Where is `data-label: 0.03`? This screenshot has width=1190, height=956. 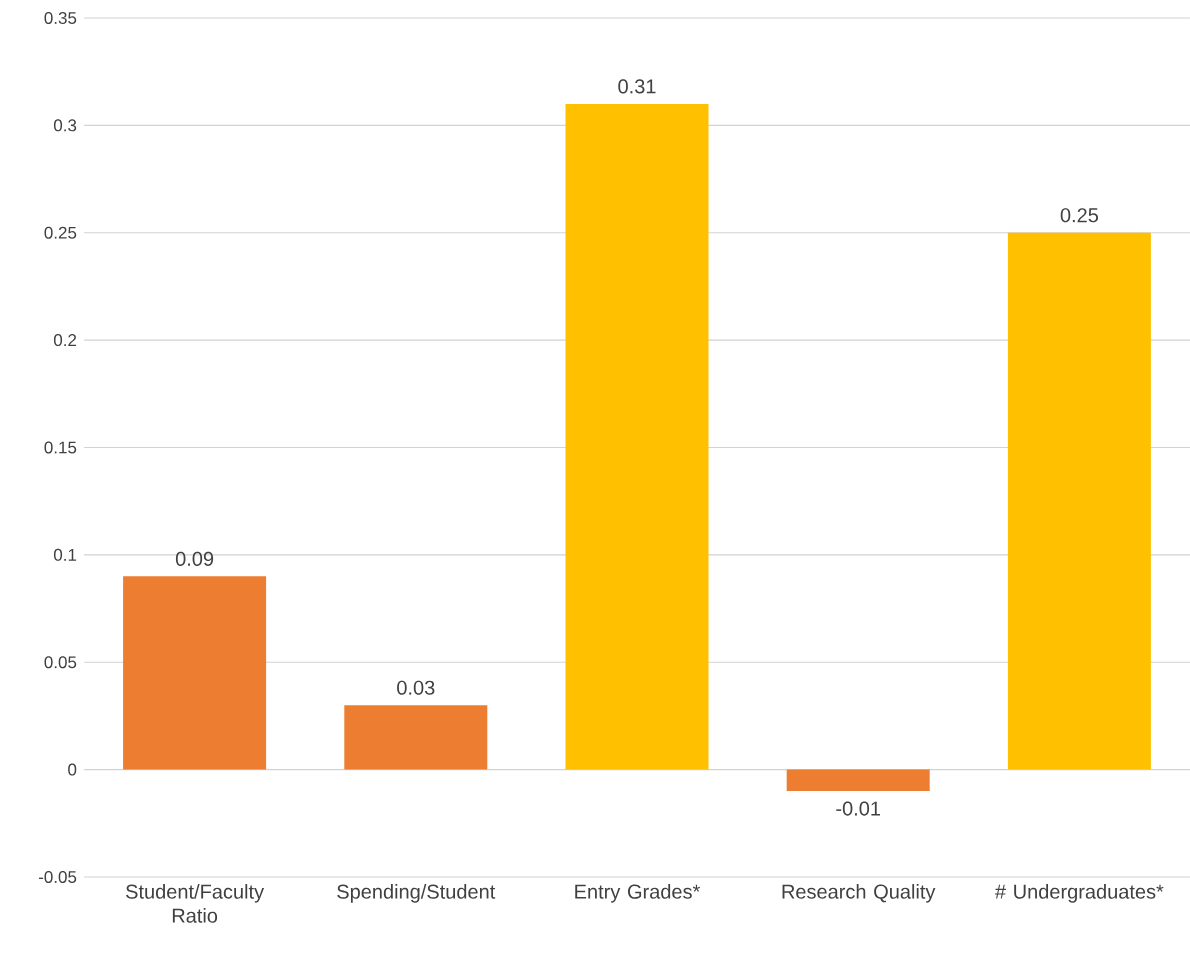
data-label: 0.03 is located at coordinates (416, 687).